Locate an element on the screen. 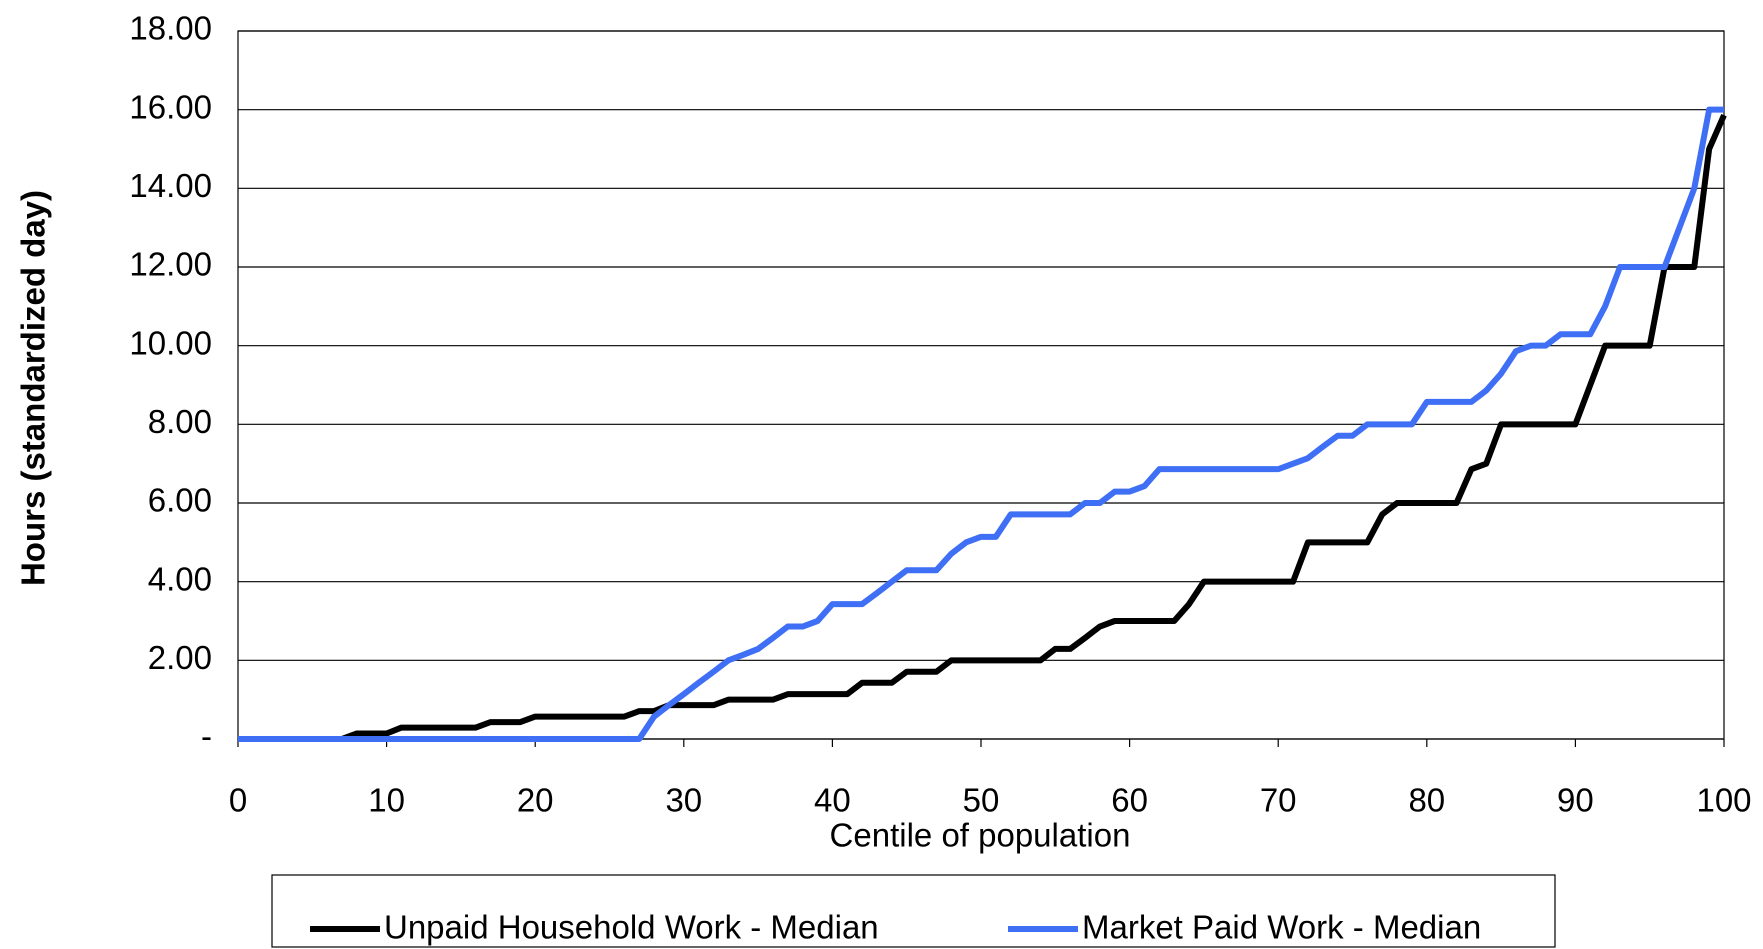 This screenshot has height=949, width=1763. y-tick-label: 12.00 is located at coordinates (170, 264).